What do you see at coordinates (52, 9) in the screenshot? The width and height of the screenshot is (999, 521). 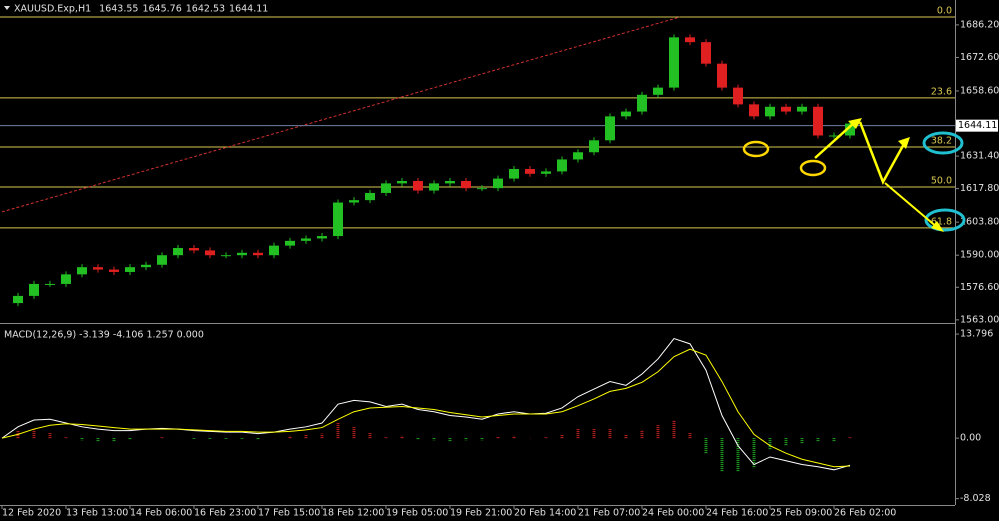 I see `symbol: XAUUSD.Exp,H1` at bounding box center [52, 9].